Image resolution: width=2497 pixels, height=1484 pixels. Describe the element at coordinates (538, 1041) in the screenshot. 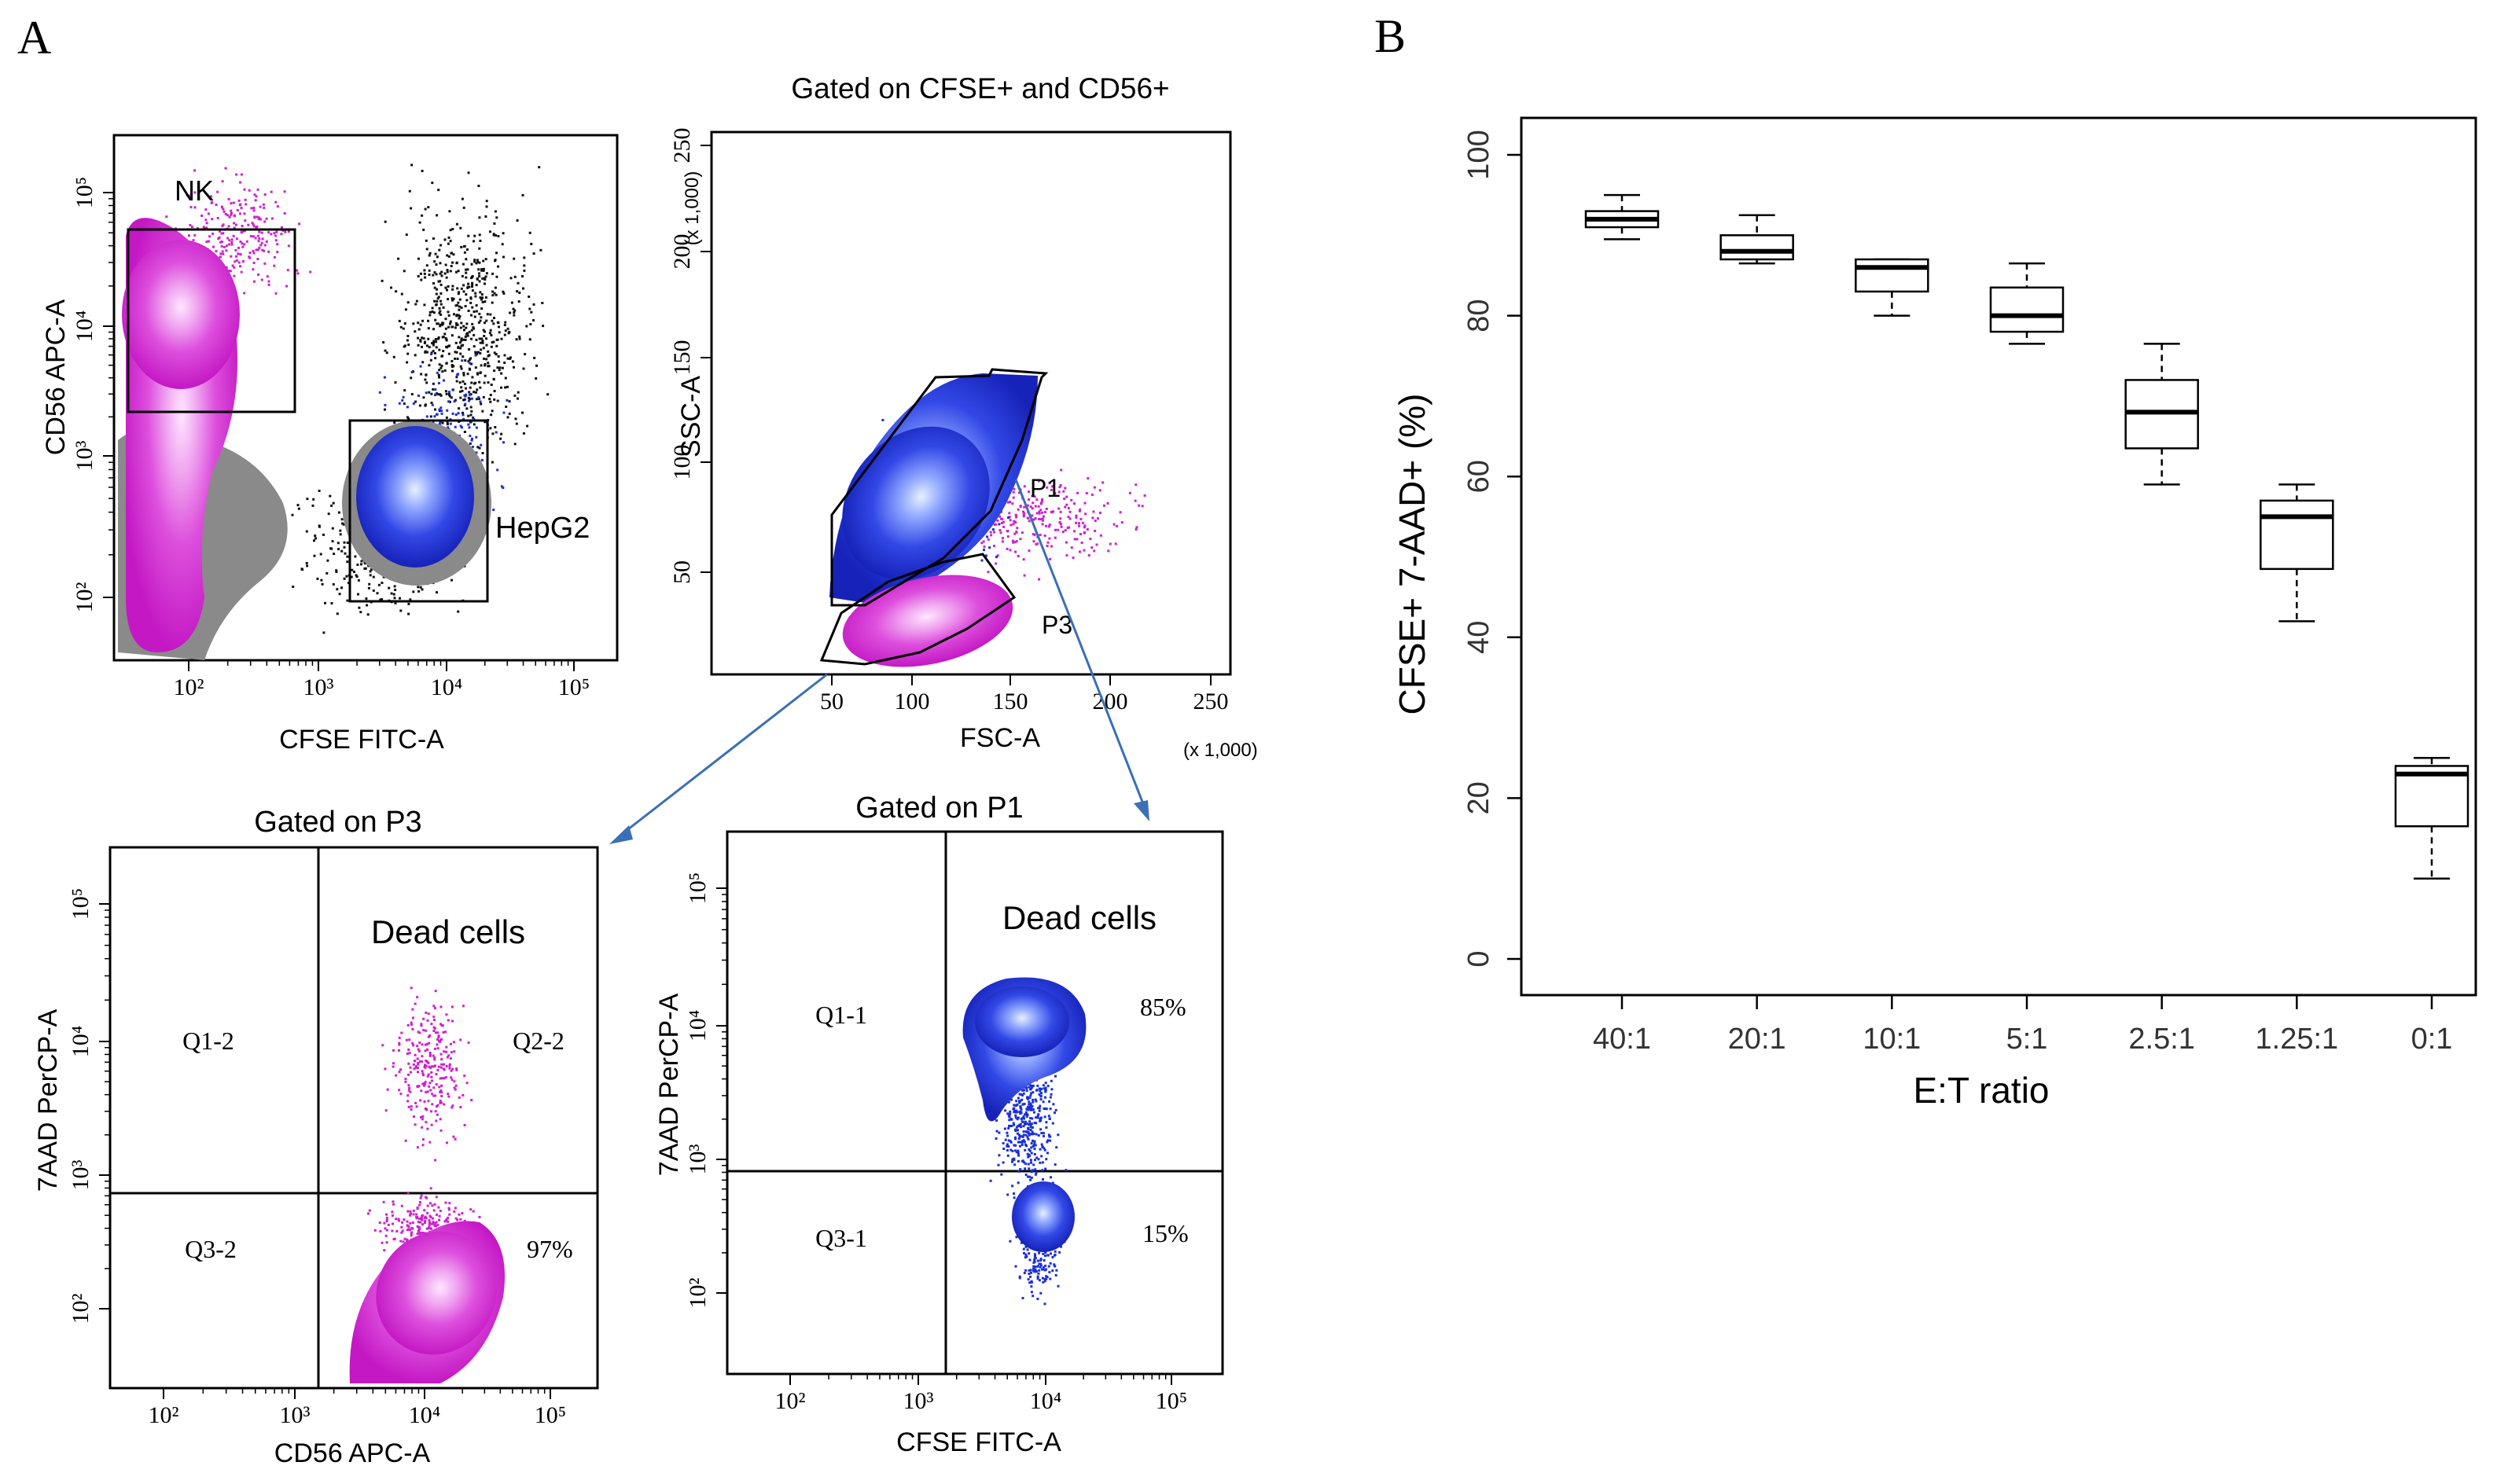

I see `plot3-q2-label: Q2-2` at that location.